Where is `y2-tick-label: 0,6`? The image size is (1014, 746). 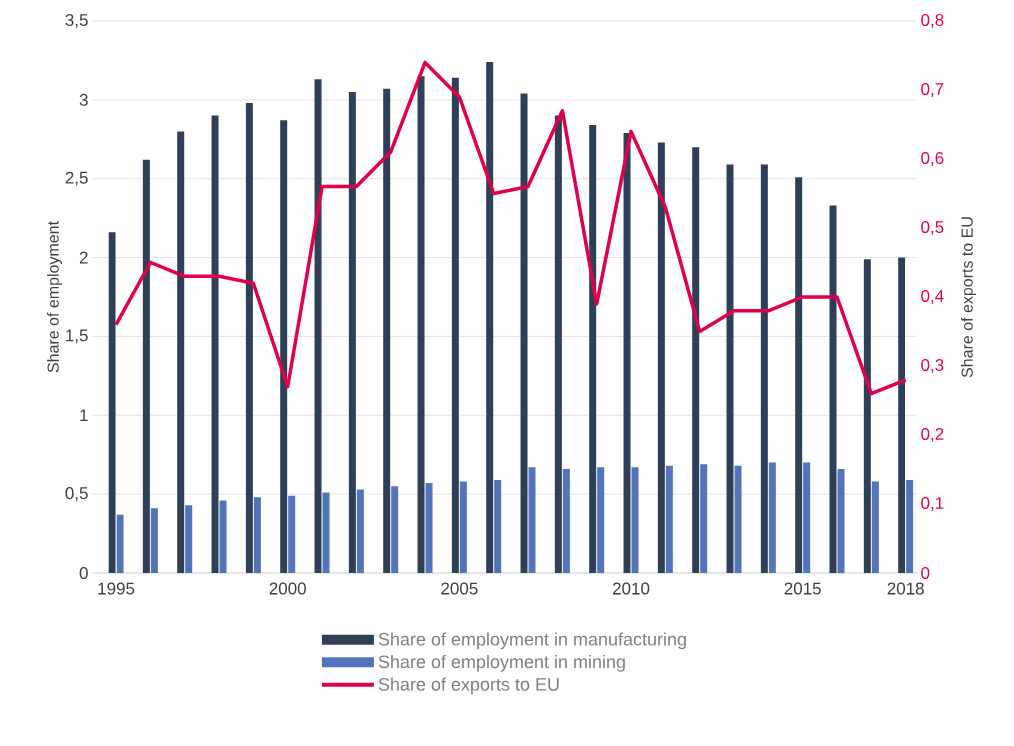 y2-tick-label: 0,6 is located at coordinates (932, 159).